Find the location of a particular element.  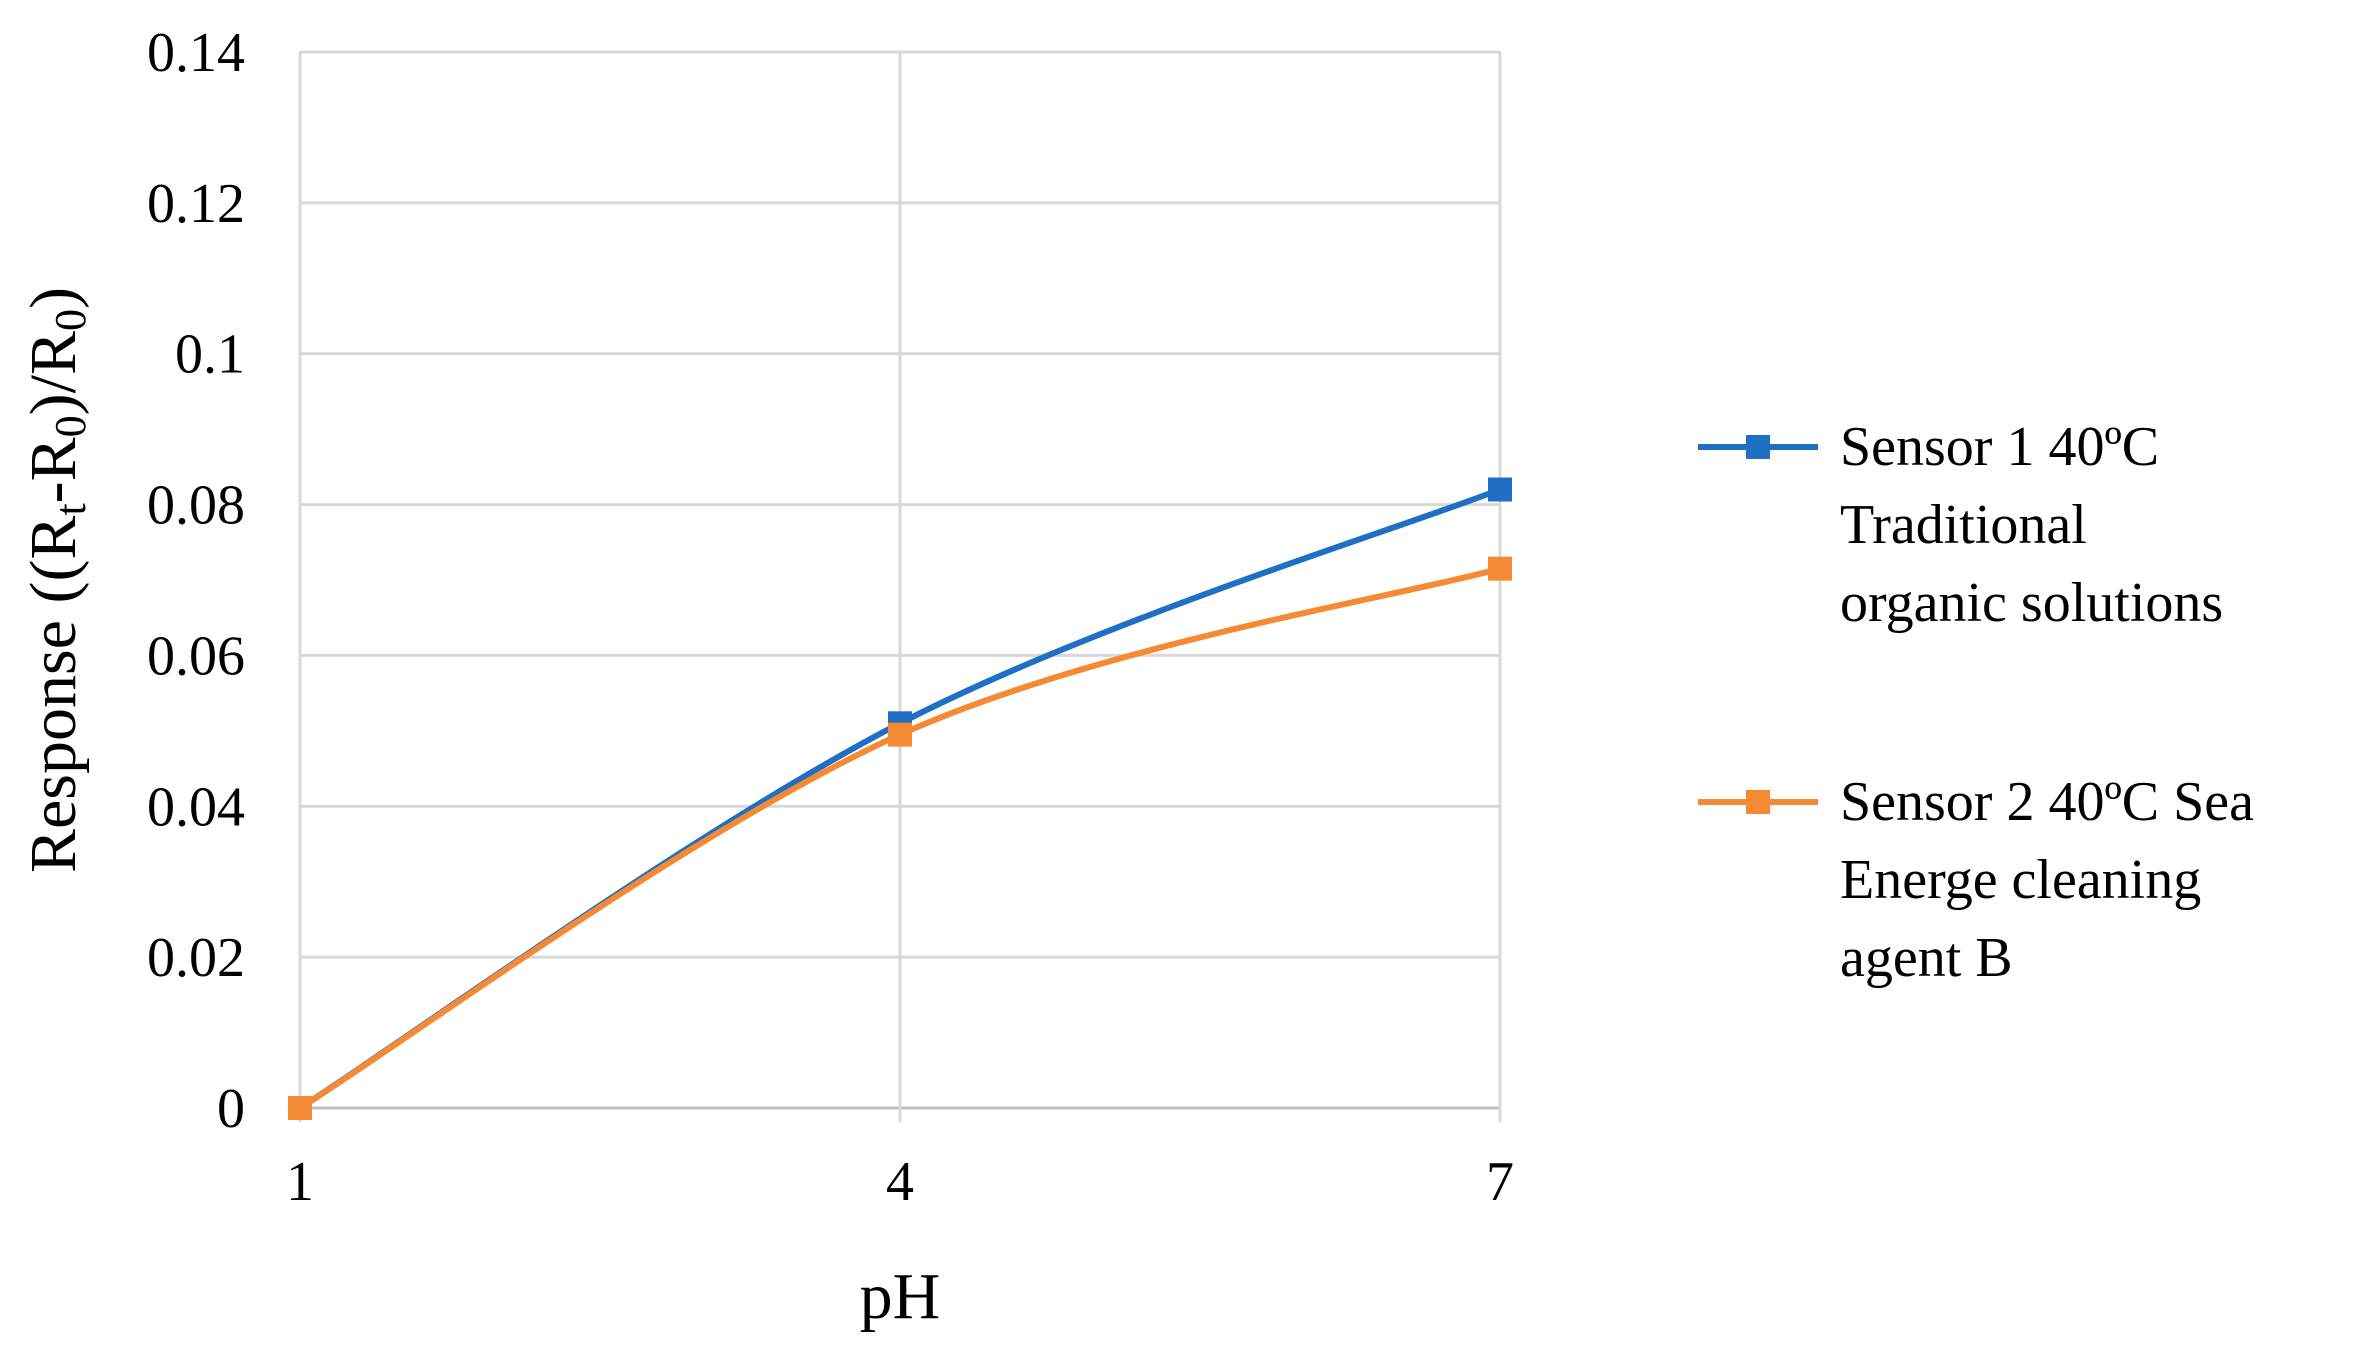

legend-entry-2: Sensor 2 40ºC Sea Energe cleaning agent B is located at coordinates (1976, 880).